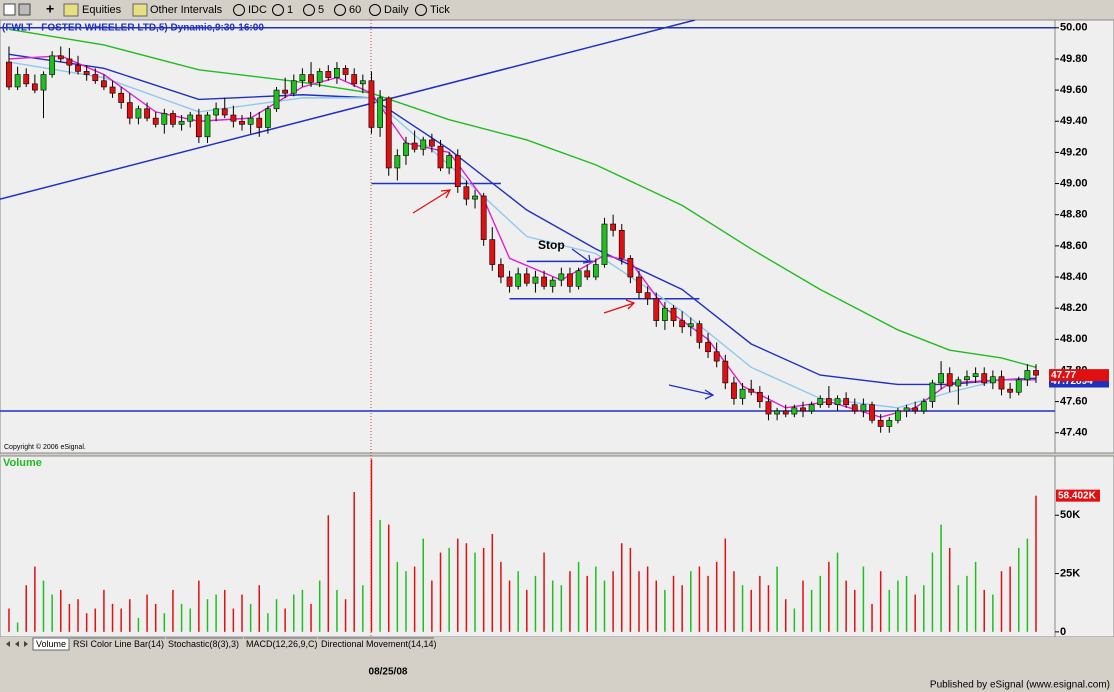 This screenshot has width=1114, height=692. I want to click on tab-label: Volume, so click(51, 644).